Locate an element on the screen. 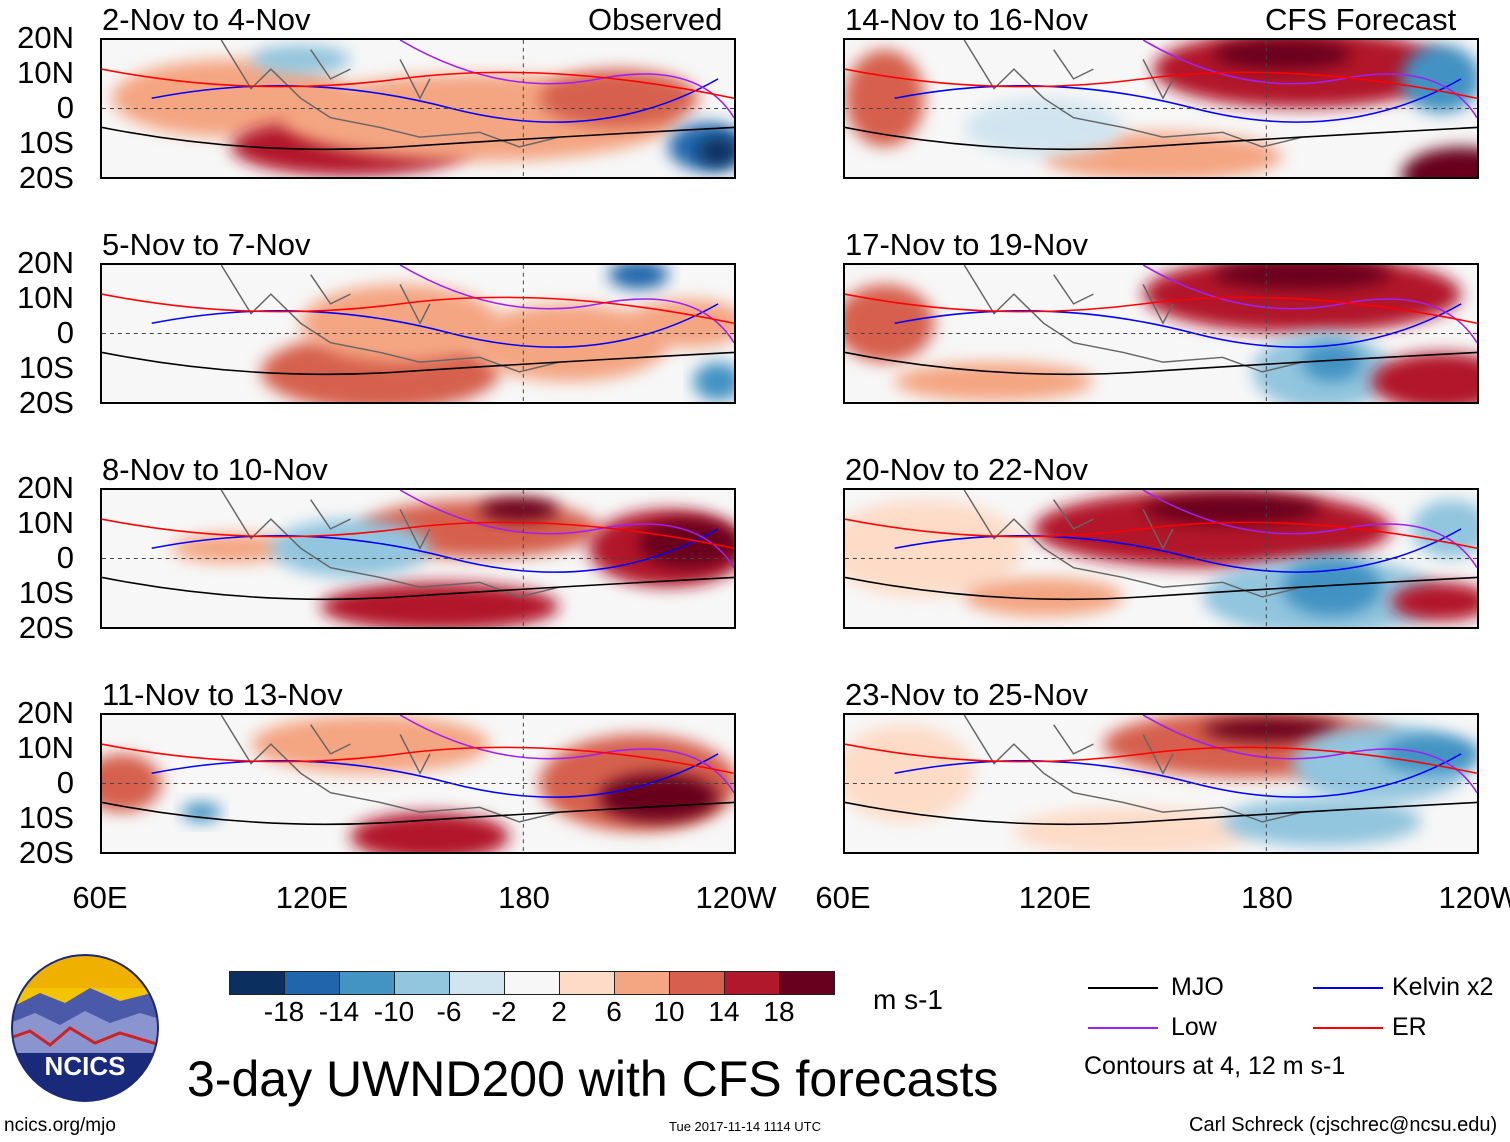 Image resolution: width=1510 pixels, height=1142 pixels. colorbar-label: -18 is located at coordinates (284, 1011).